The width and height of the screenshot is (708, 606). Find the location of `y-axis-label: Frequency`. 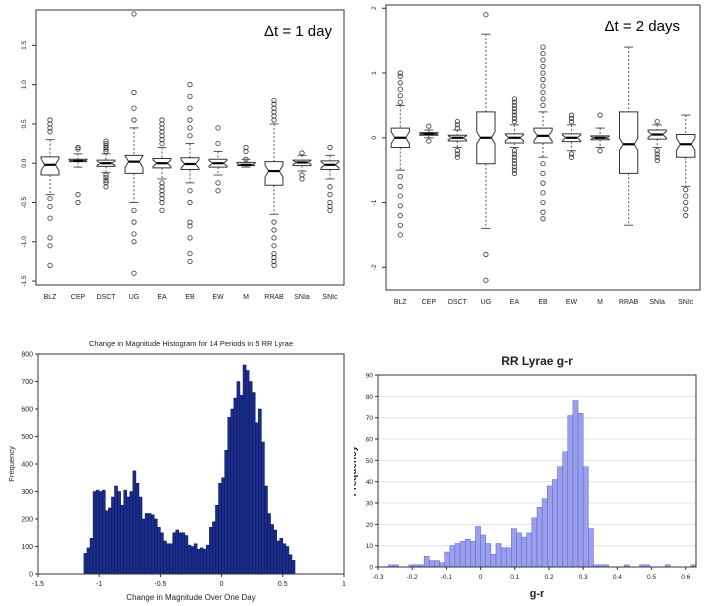

y-axis-label: Frequency is located at coordinates (11, 464).